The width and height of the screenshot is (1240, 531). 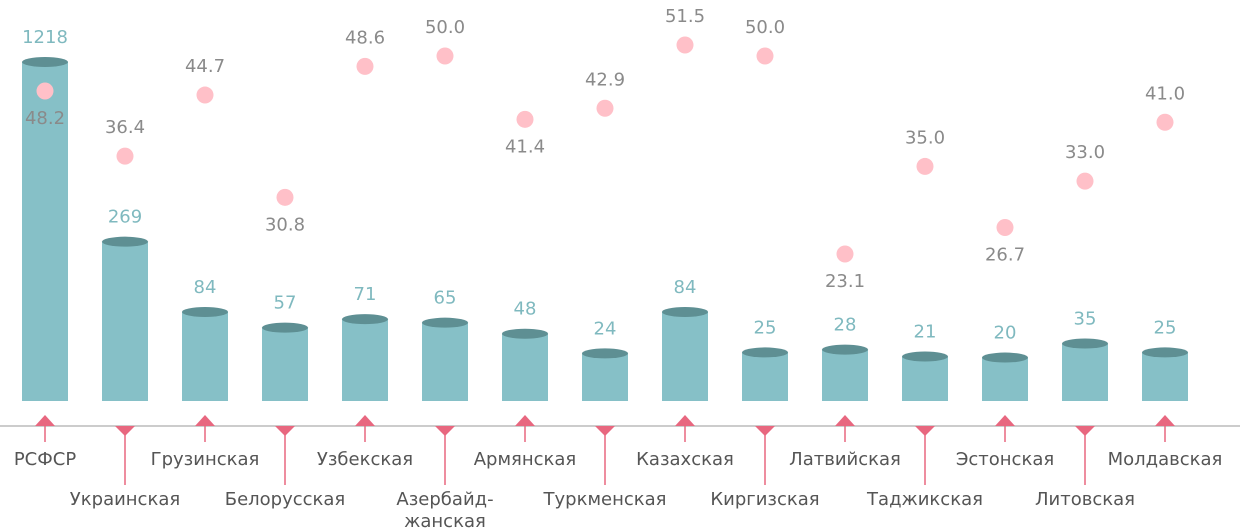 What do you see at coordinates (605, 499) in the screenshot?
I see `x-tick-label: Туркменская` at bounding box center [605, 499].